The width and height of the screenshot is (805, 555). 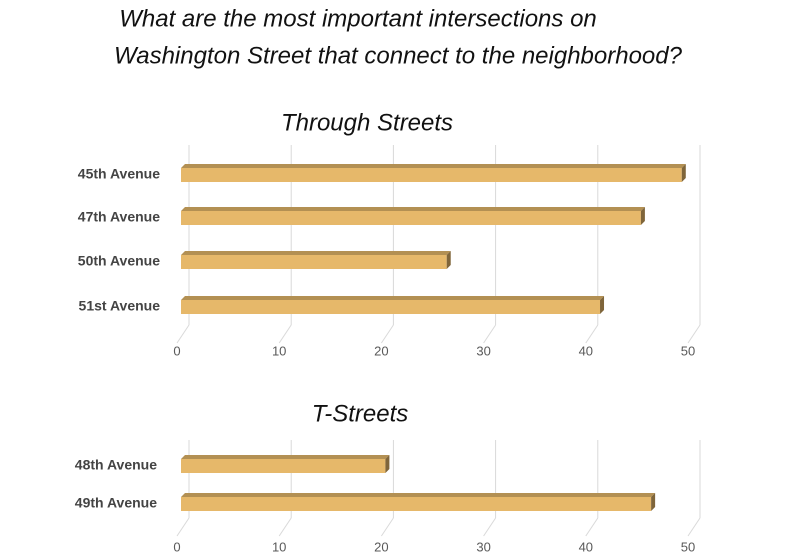 What do you see at coordinates (119, 174) in the screenshot?
I see `category-label: 45th Avenue` at bounding box center [119, 174].